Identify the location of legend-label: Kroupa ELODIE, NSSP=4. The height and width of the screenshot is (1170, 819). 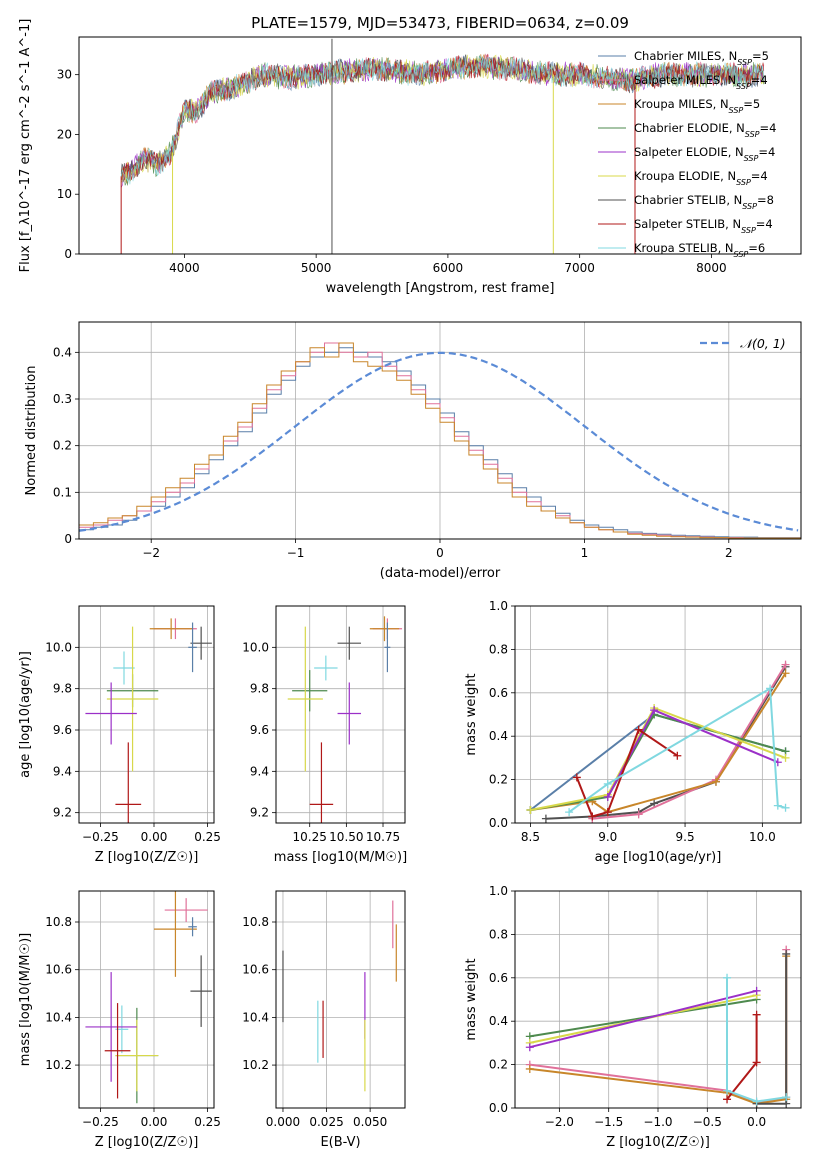
(701, 178).